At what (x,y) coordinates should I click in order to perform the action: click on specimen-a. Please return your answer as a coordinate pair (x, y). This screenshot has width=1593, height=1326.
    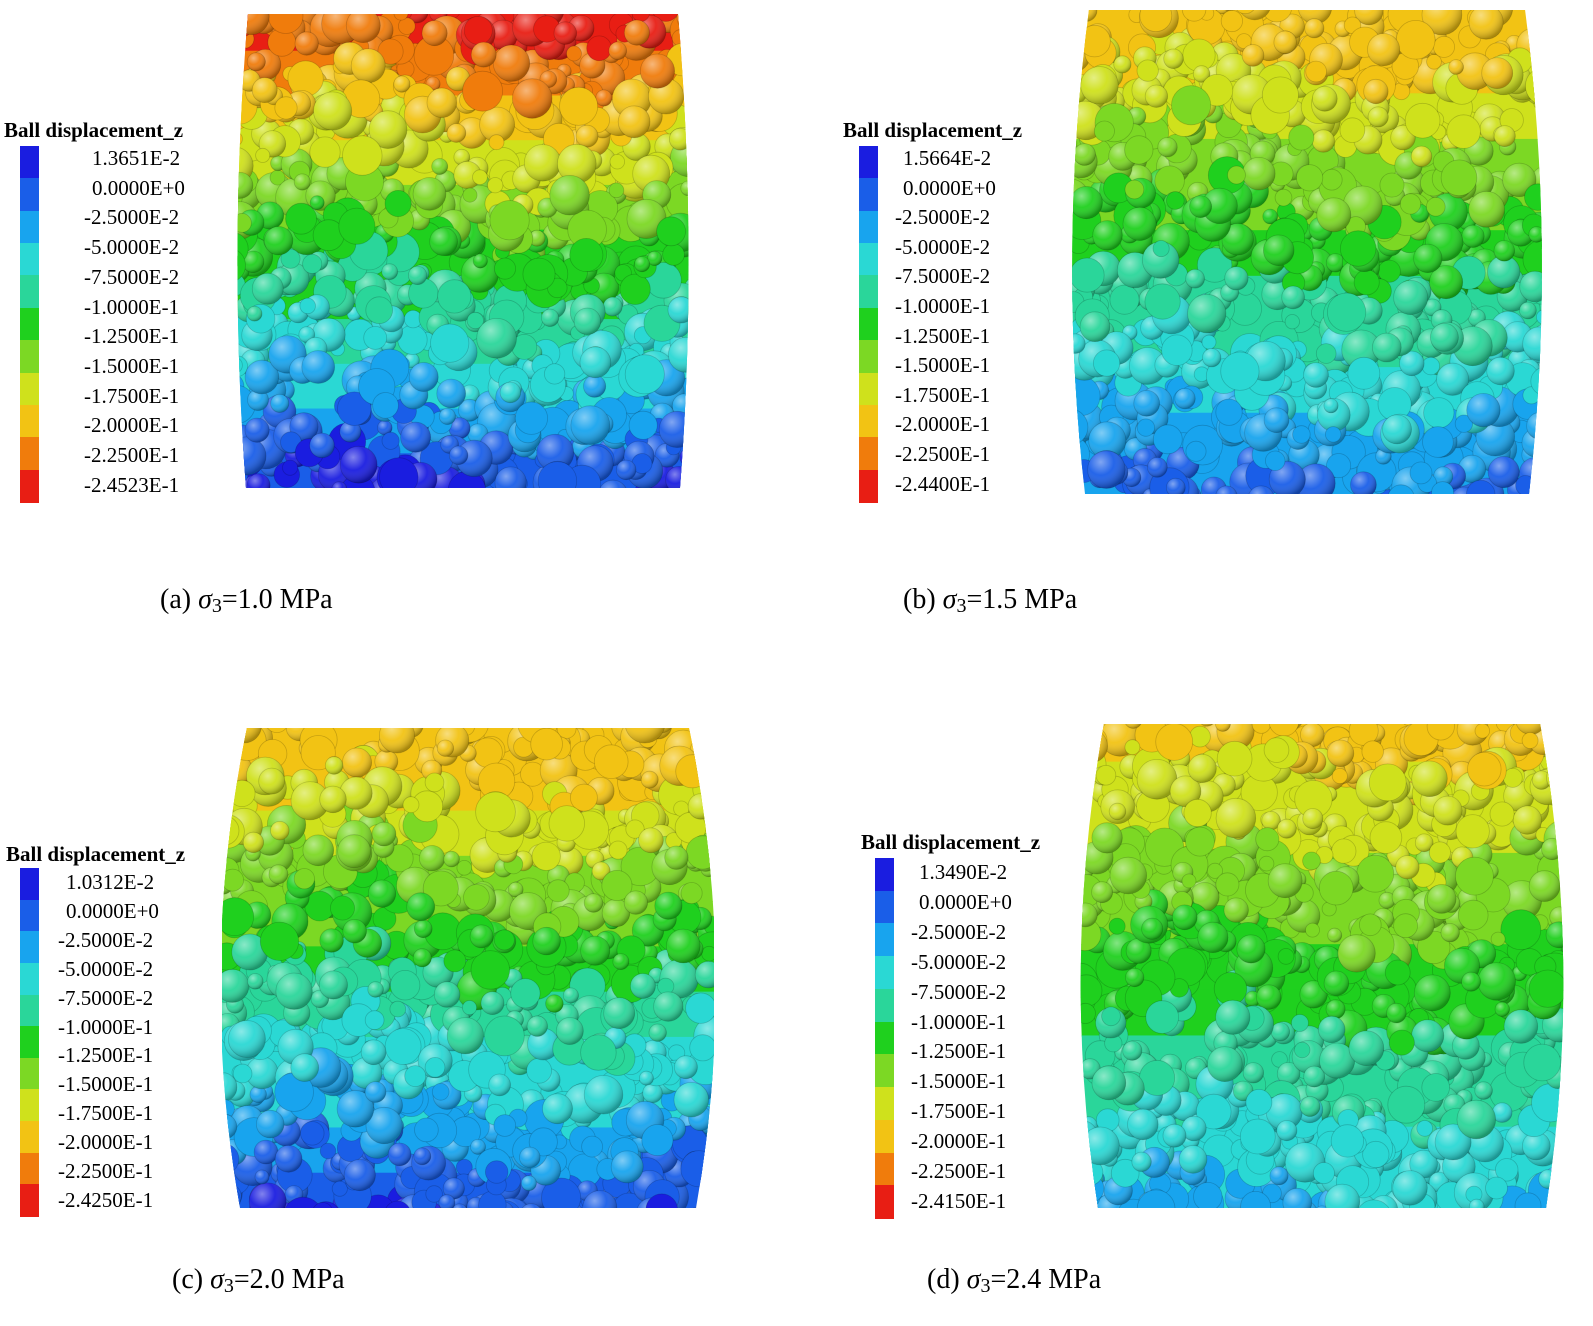
    Looking at the image, I should click on (463, 251).